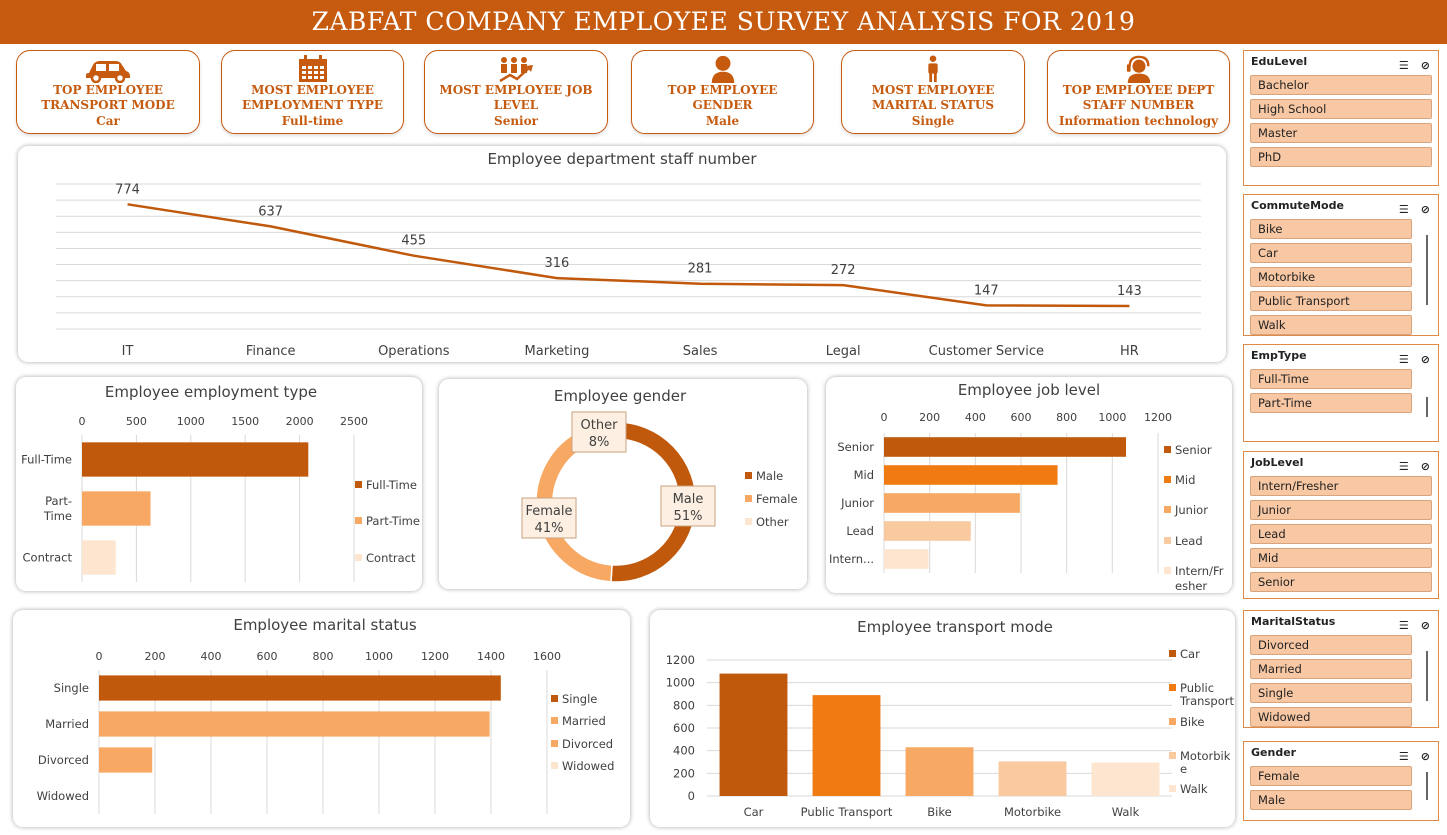 The height and width of the screenshot is (835, 1447). What do you see at coordinates (267, 656) in the screenshot?
I see `tick-label: 600` at bounding box center [267, 656].